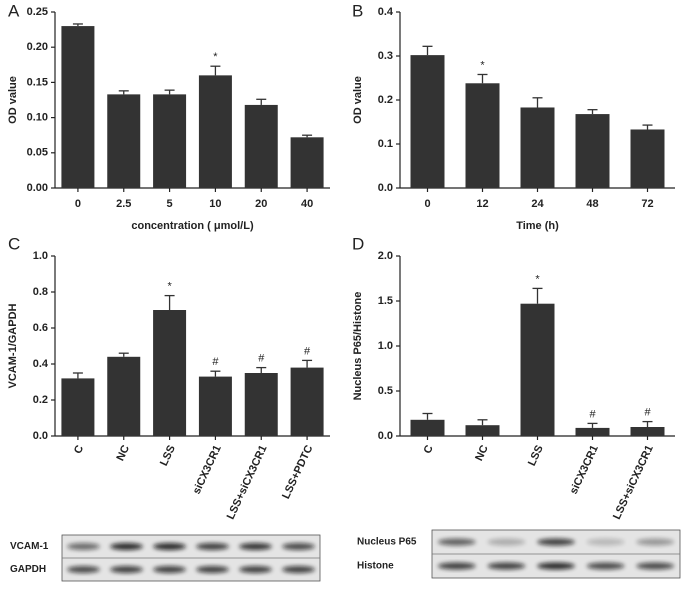 The height and width of the screenshot is (597, 685). What do you see at coordinates (387, 542) in the screenshot?
I see `blot-label: Nucleus P65` at bounding box center [387, 542].